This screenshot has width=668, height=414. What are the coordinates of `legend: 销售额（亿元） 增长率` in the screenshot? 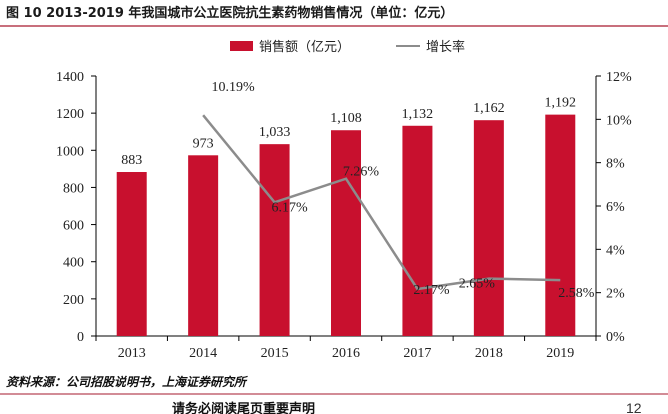 It's located at (347, 47).